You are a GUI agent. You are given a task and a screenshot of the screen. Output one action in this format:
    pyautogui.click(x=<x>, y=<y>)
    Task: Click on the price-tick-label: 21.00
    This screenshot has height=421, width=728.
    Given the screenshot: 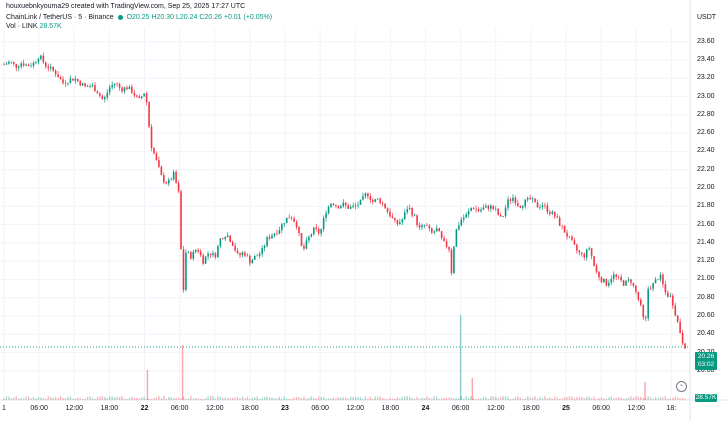 What is the action you would take?
    pyautogui.click(x=706, y=279)
    